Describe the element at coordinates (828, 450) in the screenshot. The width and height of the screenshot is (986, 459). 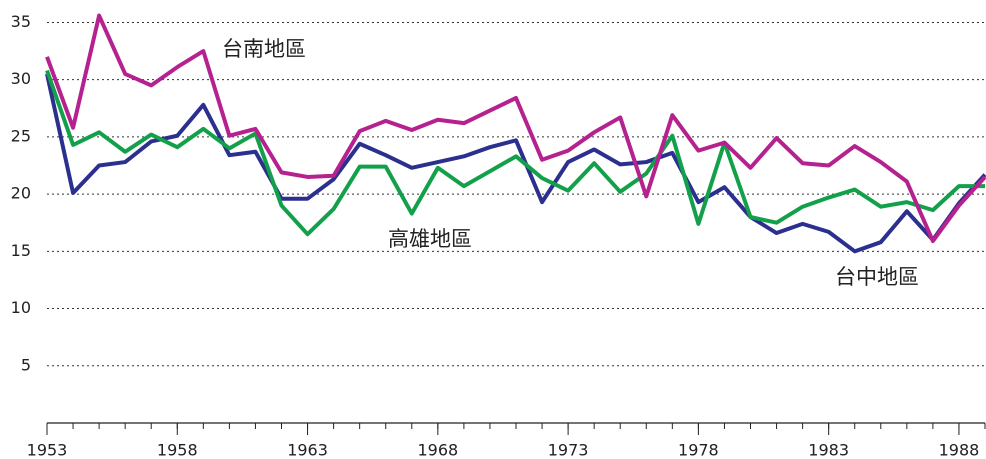
I see `x-tick-label: 1983` at that location.